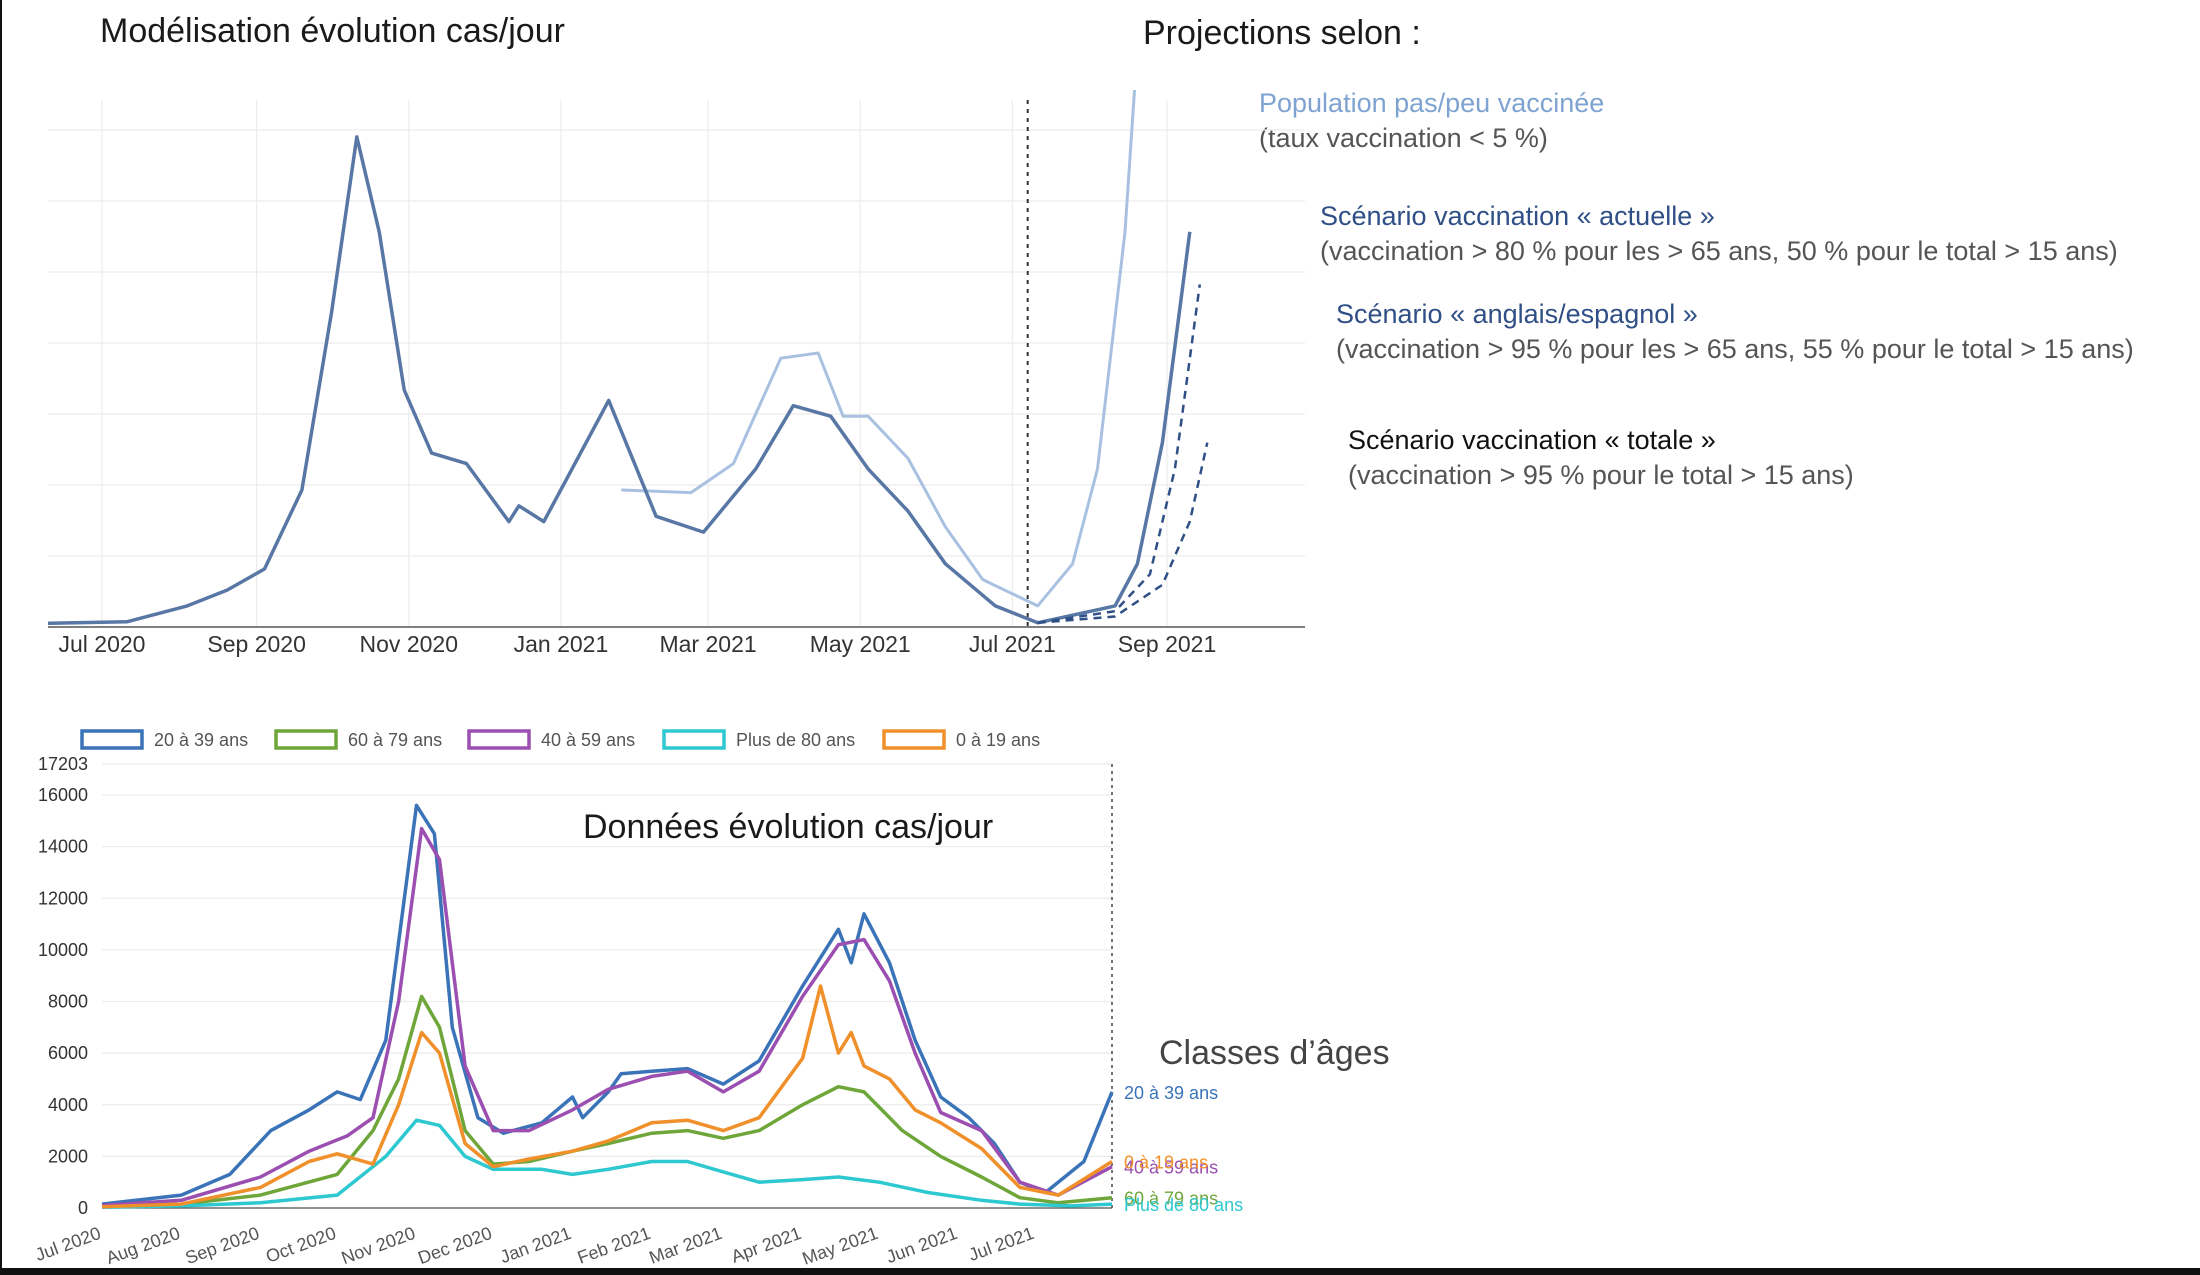  Describe the element at coordinates (1403, 138) in the screenshot. I see `scenario-desc: (taux vaccination < 5 %)` at that location.